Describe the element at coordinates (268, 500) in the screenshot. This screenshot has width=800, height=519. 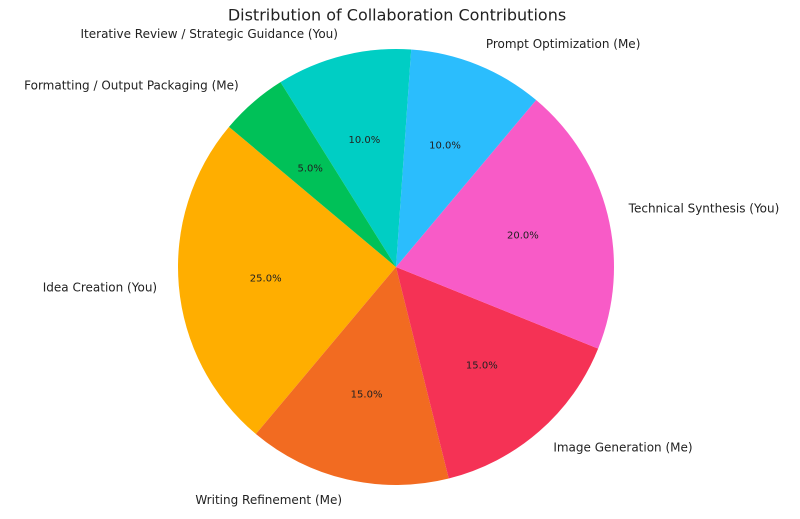
I see `slice-label: Writing Refinement (Me)` at that location.